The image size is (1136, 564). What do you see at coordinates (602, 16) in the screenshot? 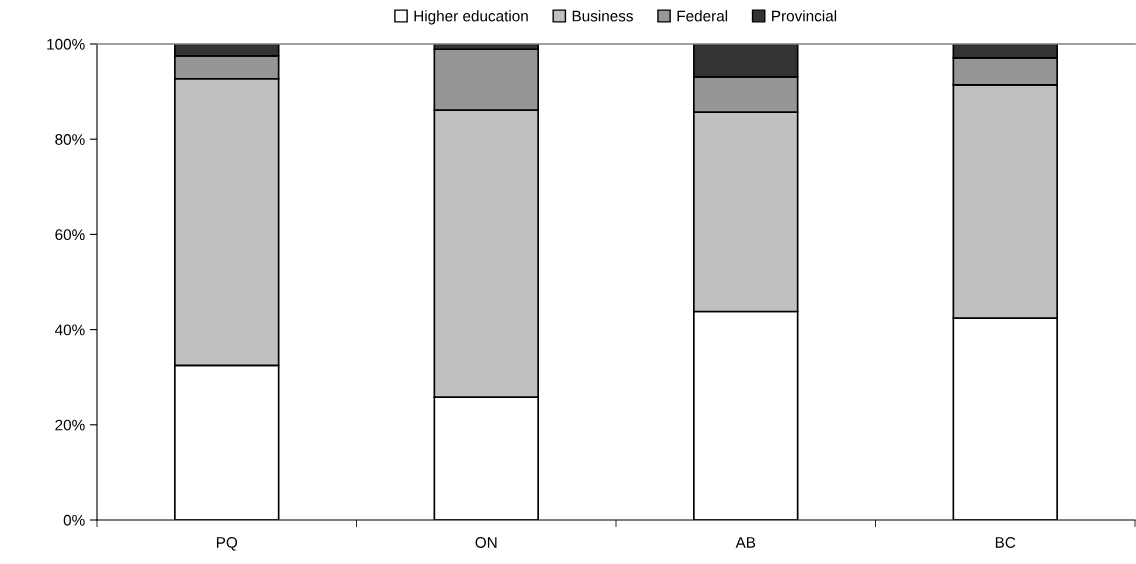
I see `legend-label: Business` at bounding box center [602, 16].